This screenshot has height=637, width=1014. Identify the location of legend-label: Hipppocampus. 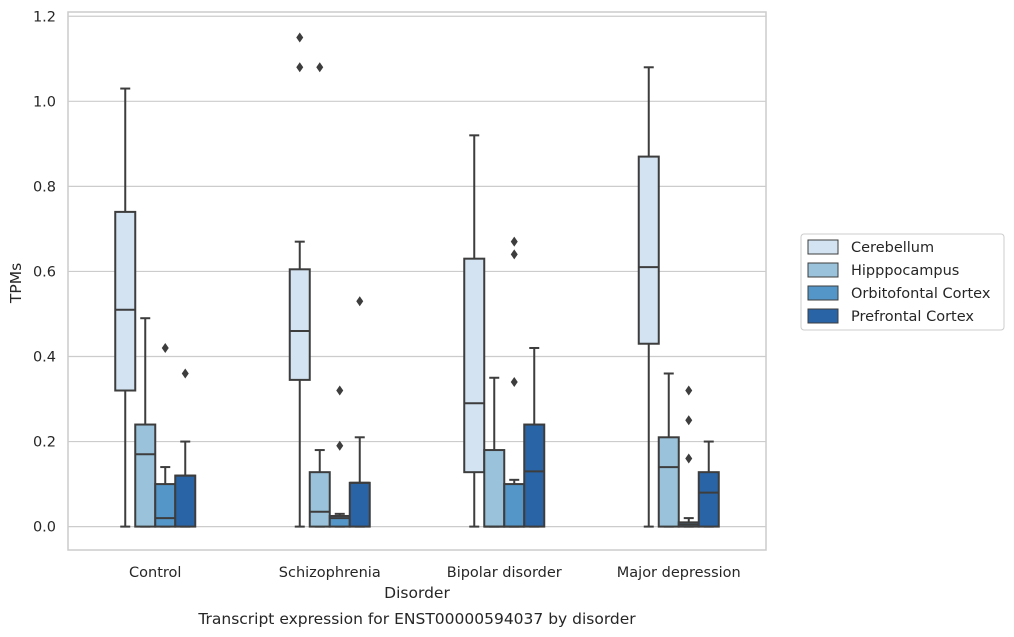
(905, 271).